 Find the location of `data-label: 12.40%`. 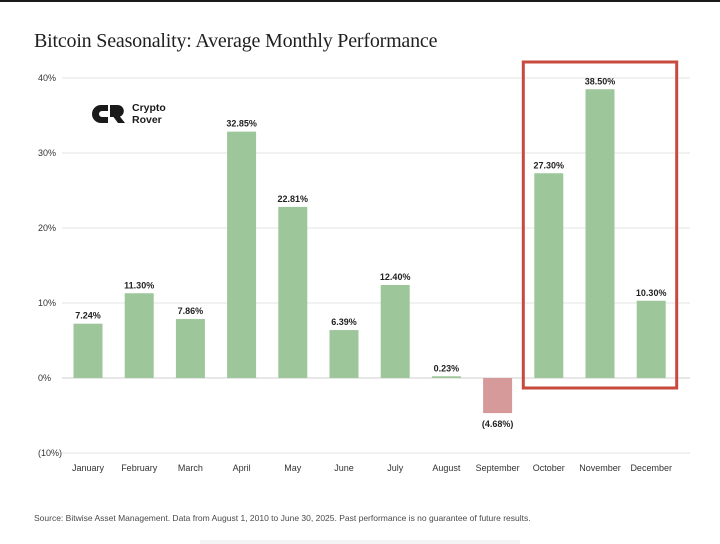

data-label: 12.40% is located at coordinates (395, 277).